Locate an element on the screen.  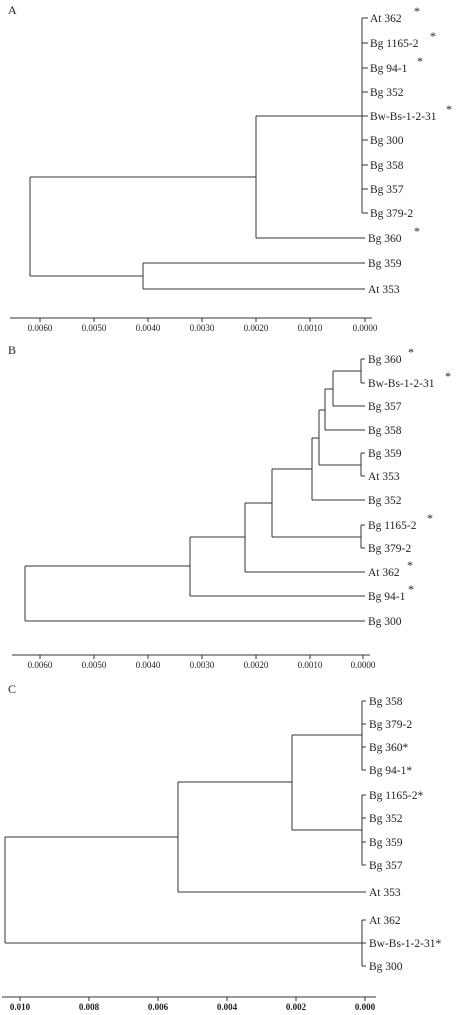
panel-c-label: C is located at coordinates (12, 689).